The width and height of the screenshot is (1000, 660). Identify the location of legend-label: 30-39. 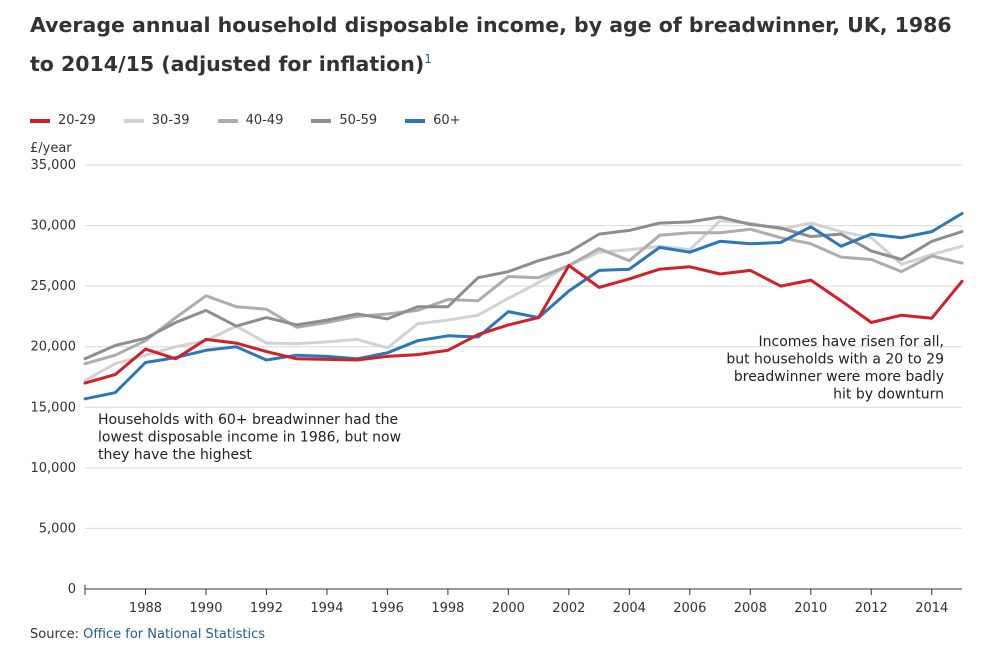
(170, 120).